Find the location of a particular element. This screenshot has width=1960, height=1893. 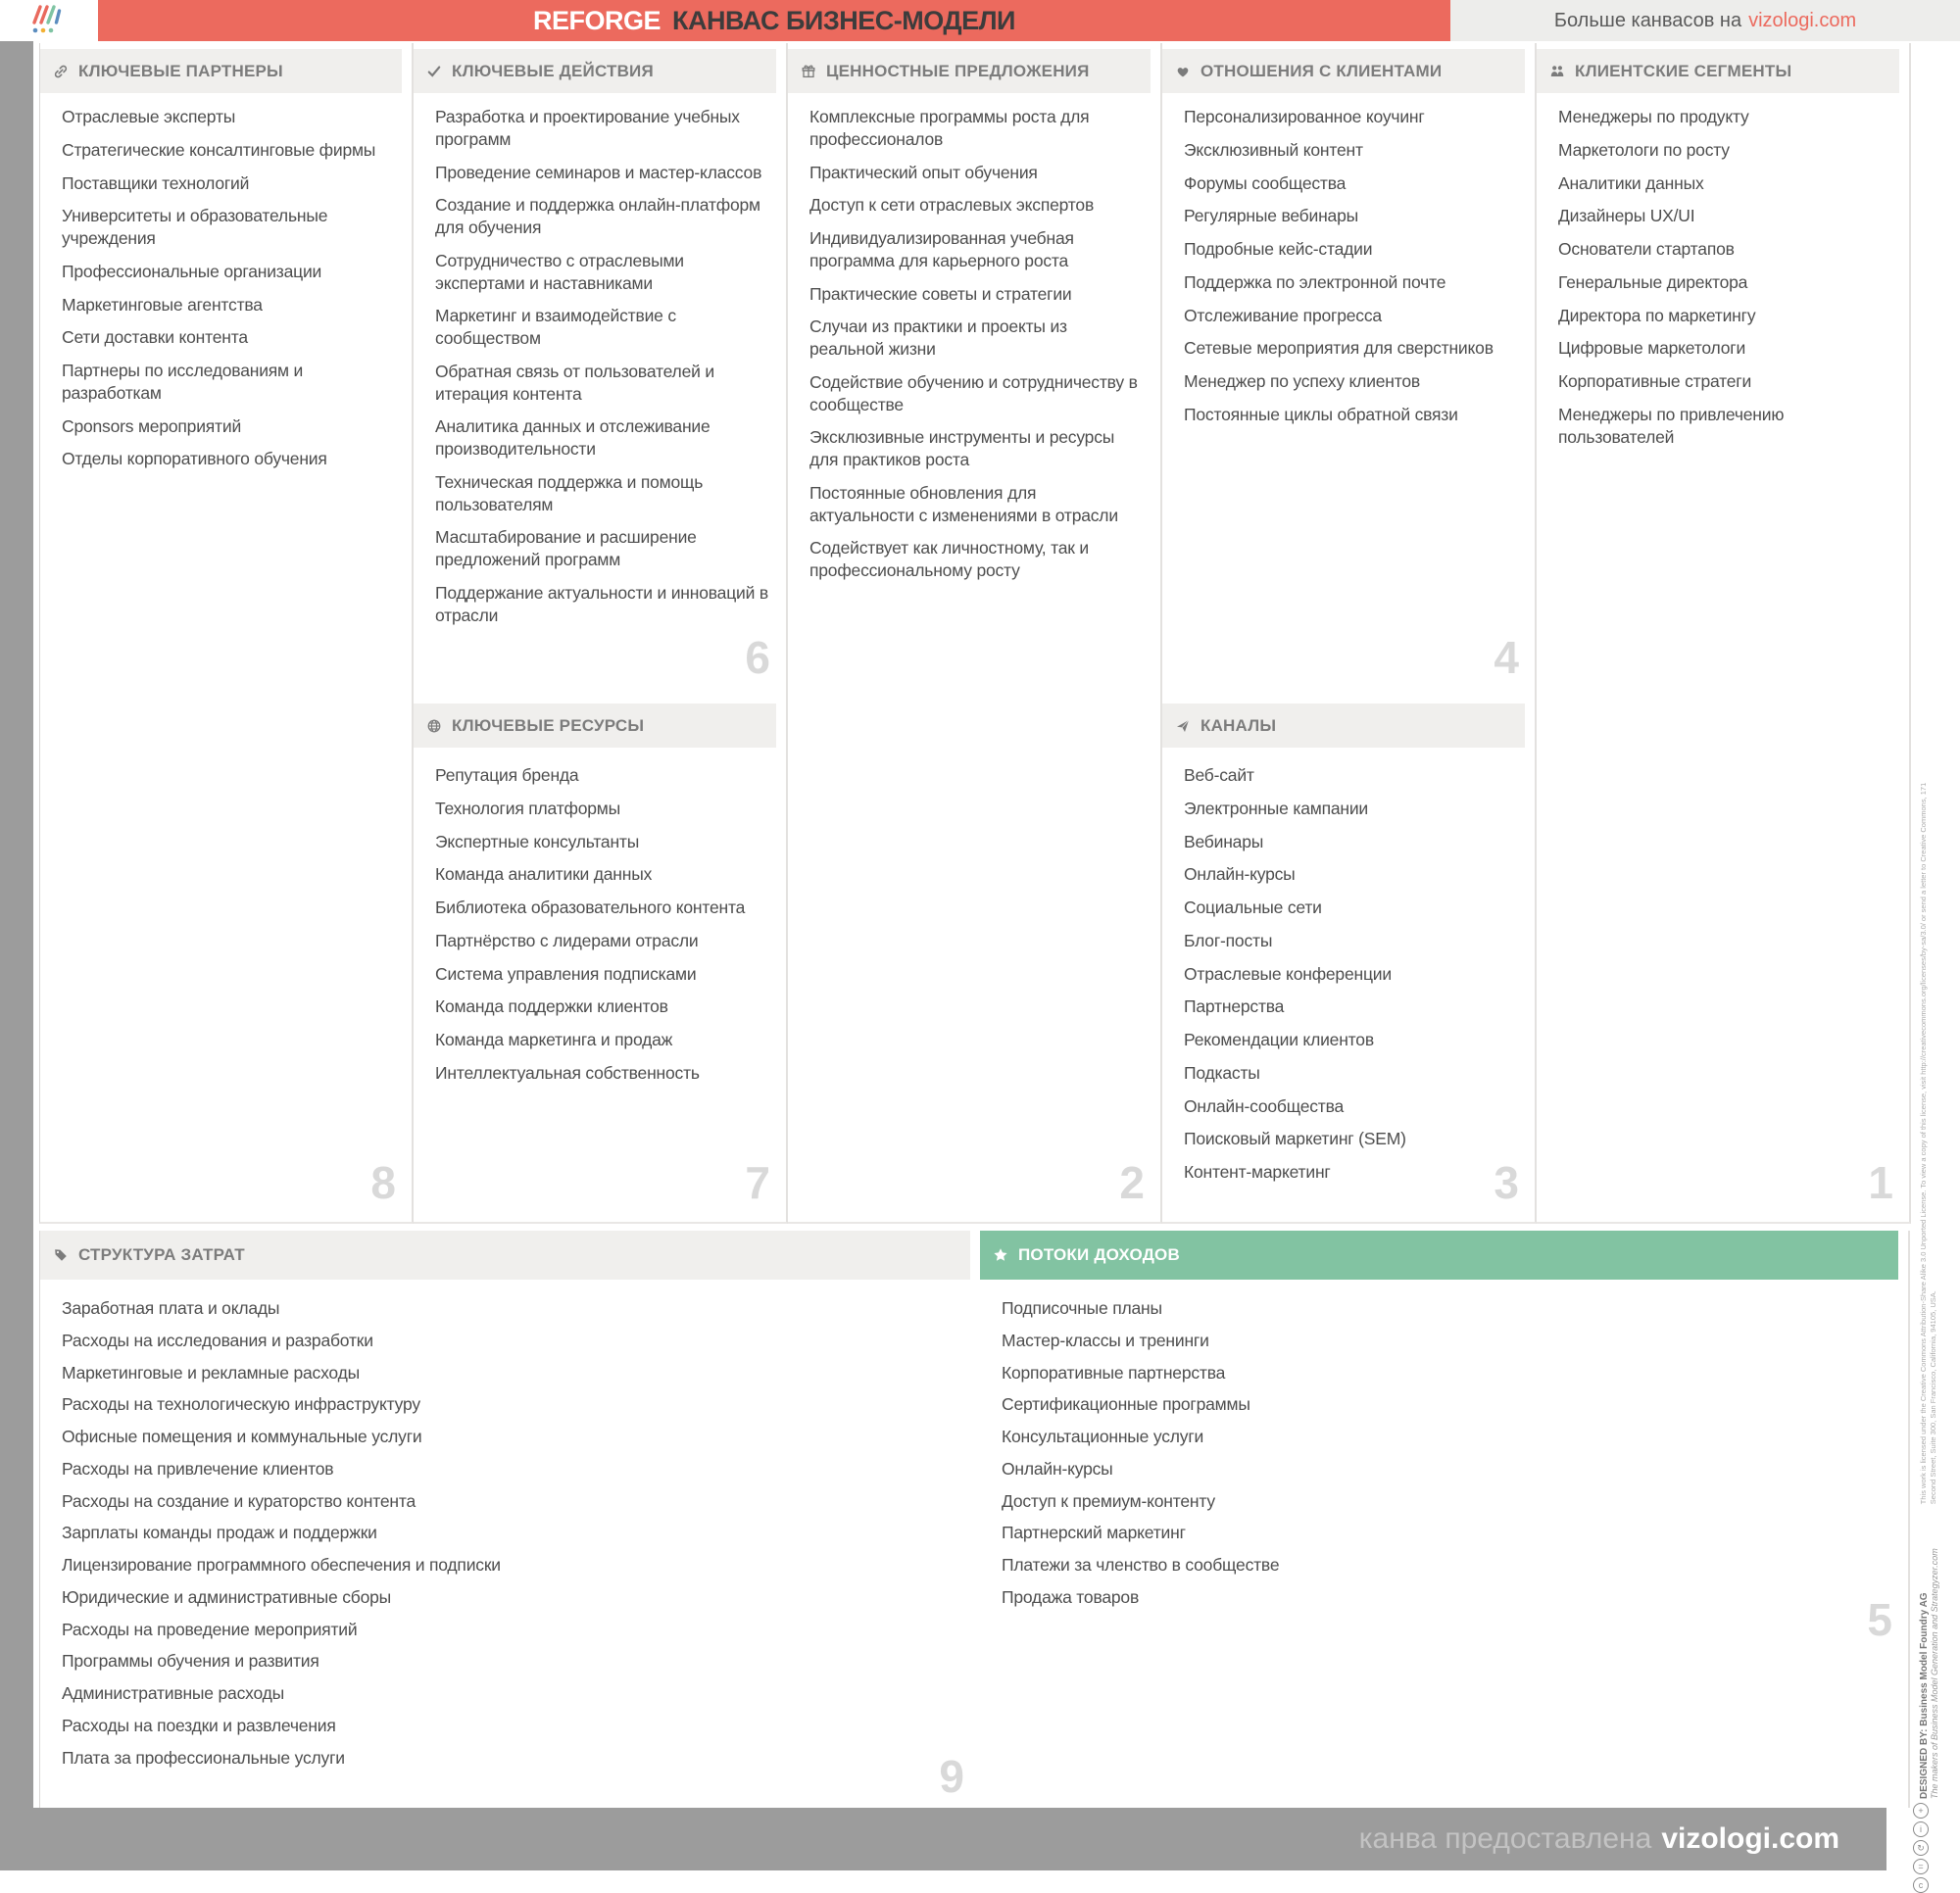

footer-bar: канва предоставлена vizologi.com is located at coordinates (943, 1839).